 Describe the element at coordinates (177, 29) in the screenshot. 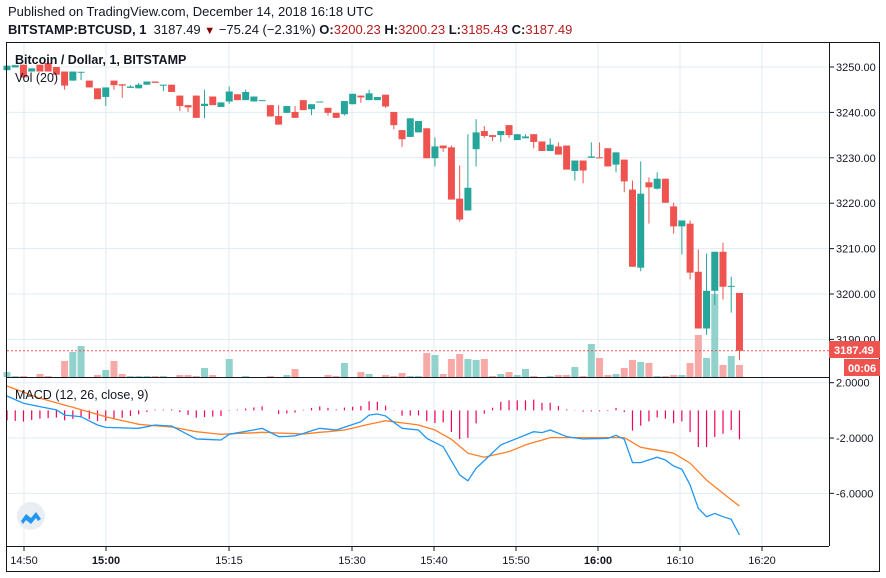

I see `last-price: 3187.49` at that location.